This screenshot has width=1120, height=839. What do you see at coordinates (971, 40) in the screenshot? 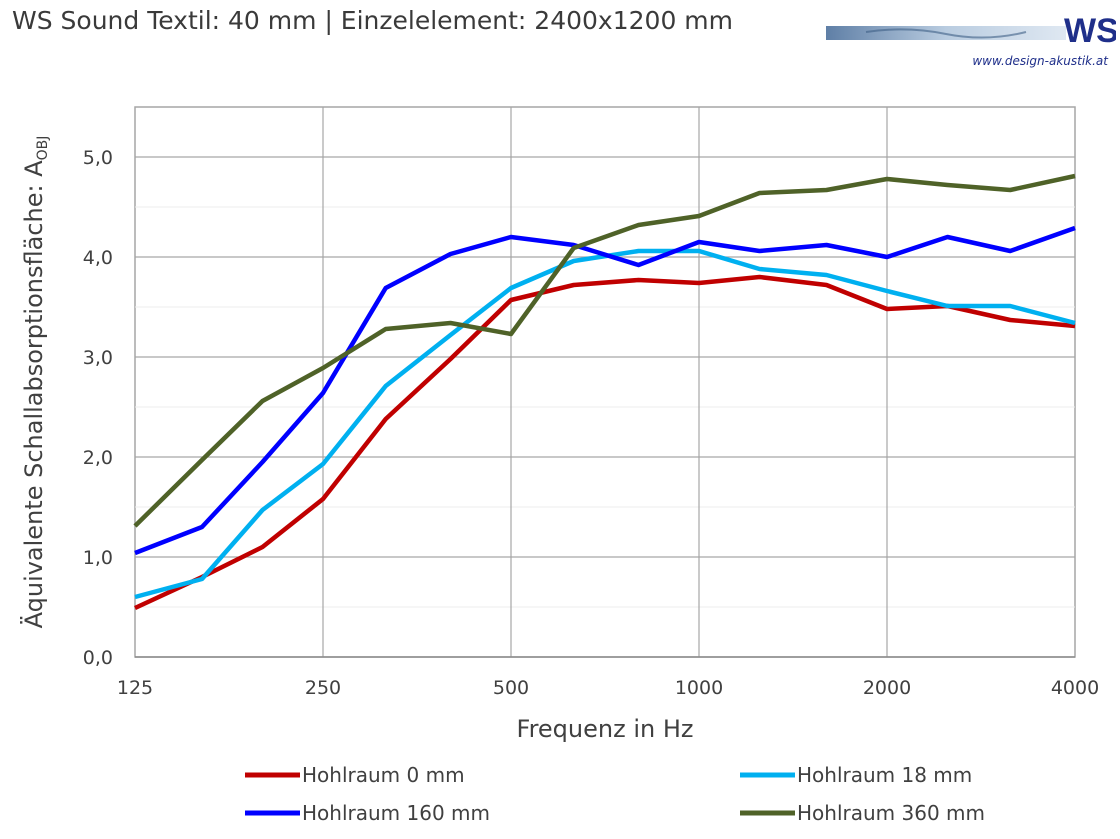
I see `company-logo: WS www.design-akustik.at` at bounding box center [971, 40].